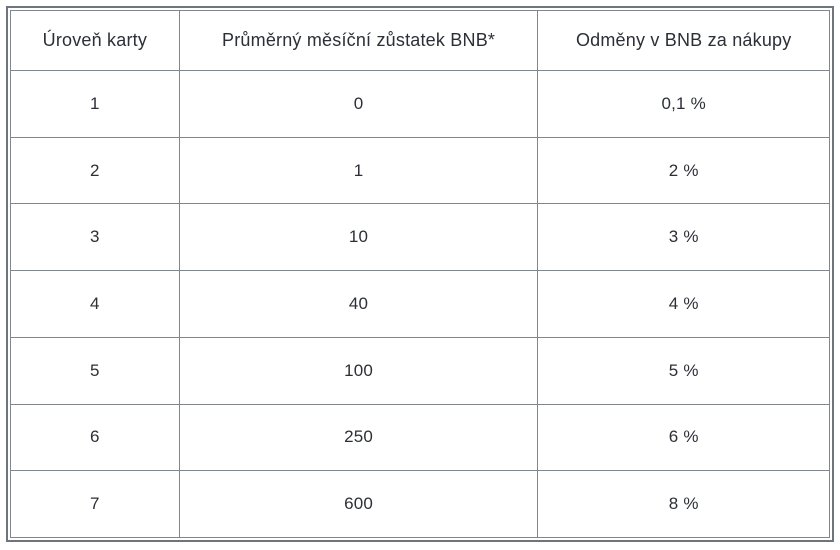  I want to click on table-row: 4 40 4 %, so click(420, 304).